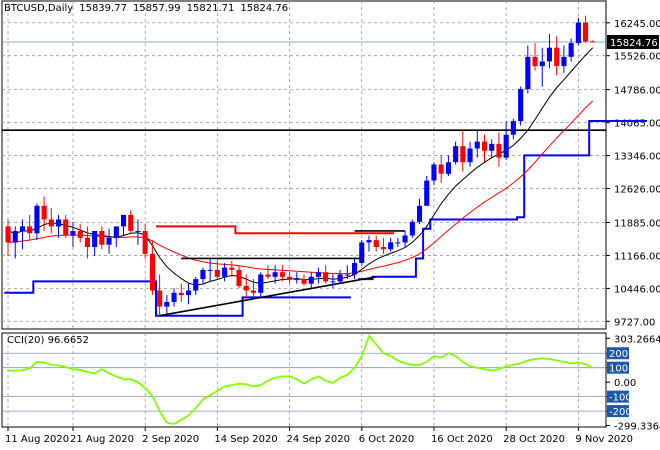  I want to click on price-tick-label: 14786.00, so click(637, 91).